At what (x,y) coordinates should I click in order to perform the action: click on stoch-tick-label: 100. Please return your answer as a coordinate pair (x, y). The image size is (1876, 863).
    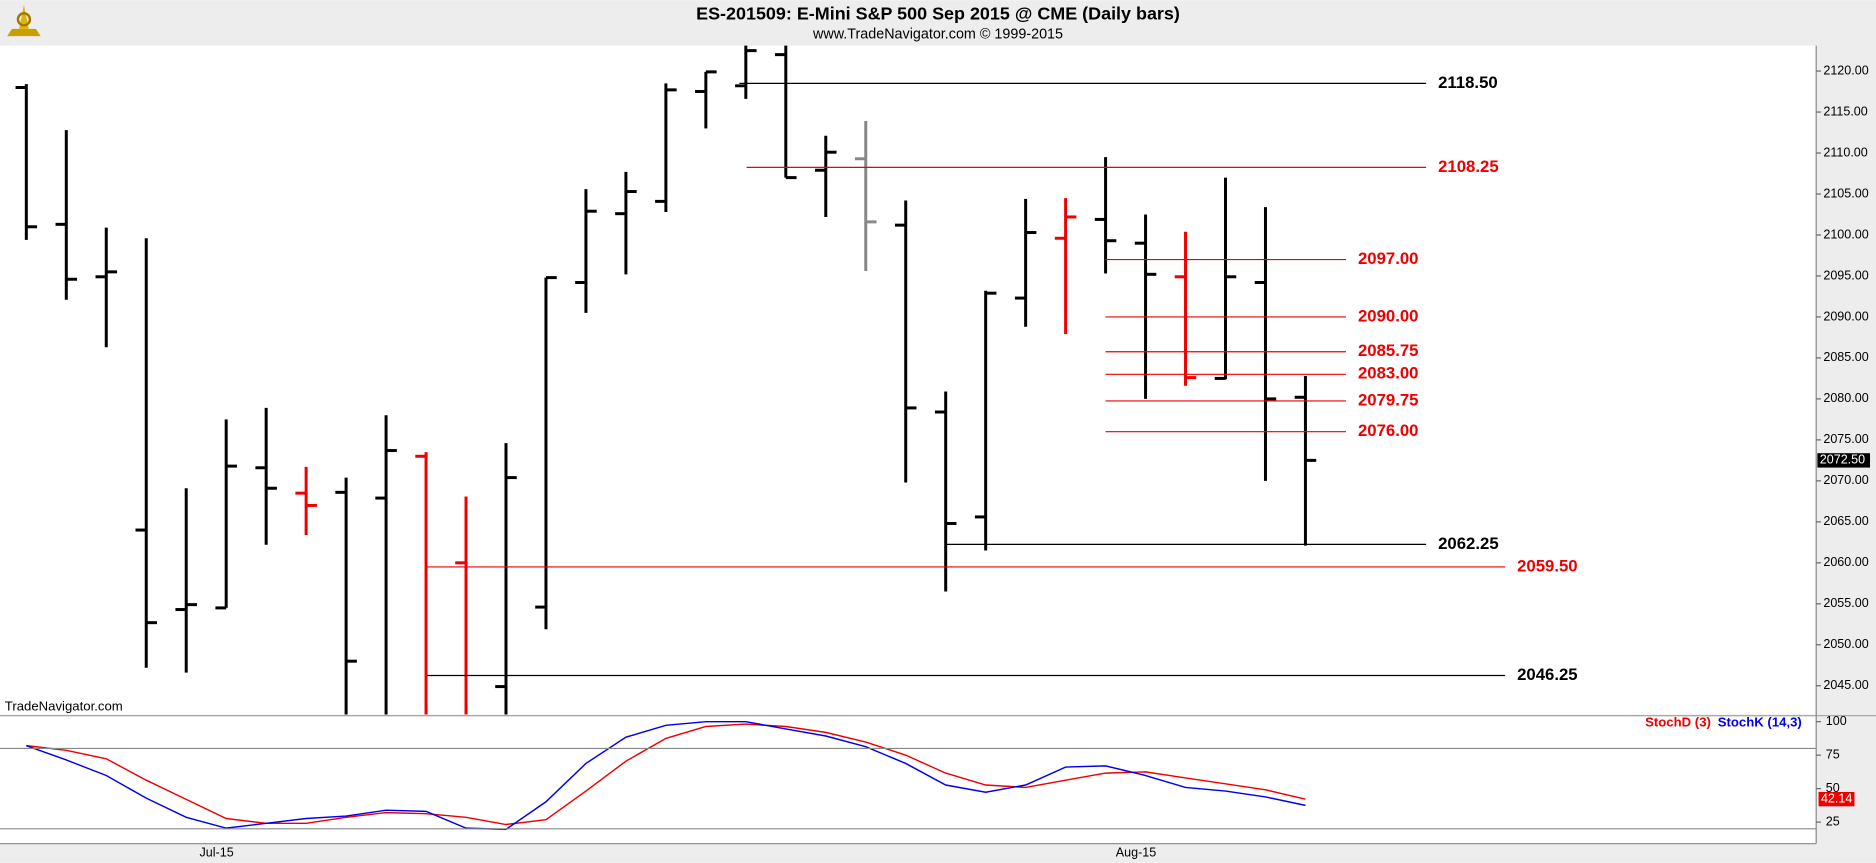
    Looking at the image, I should click on (1836, 721).